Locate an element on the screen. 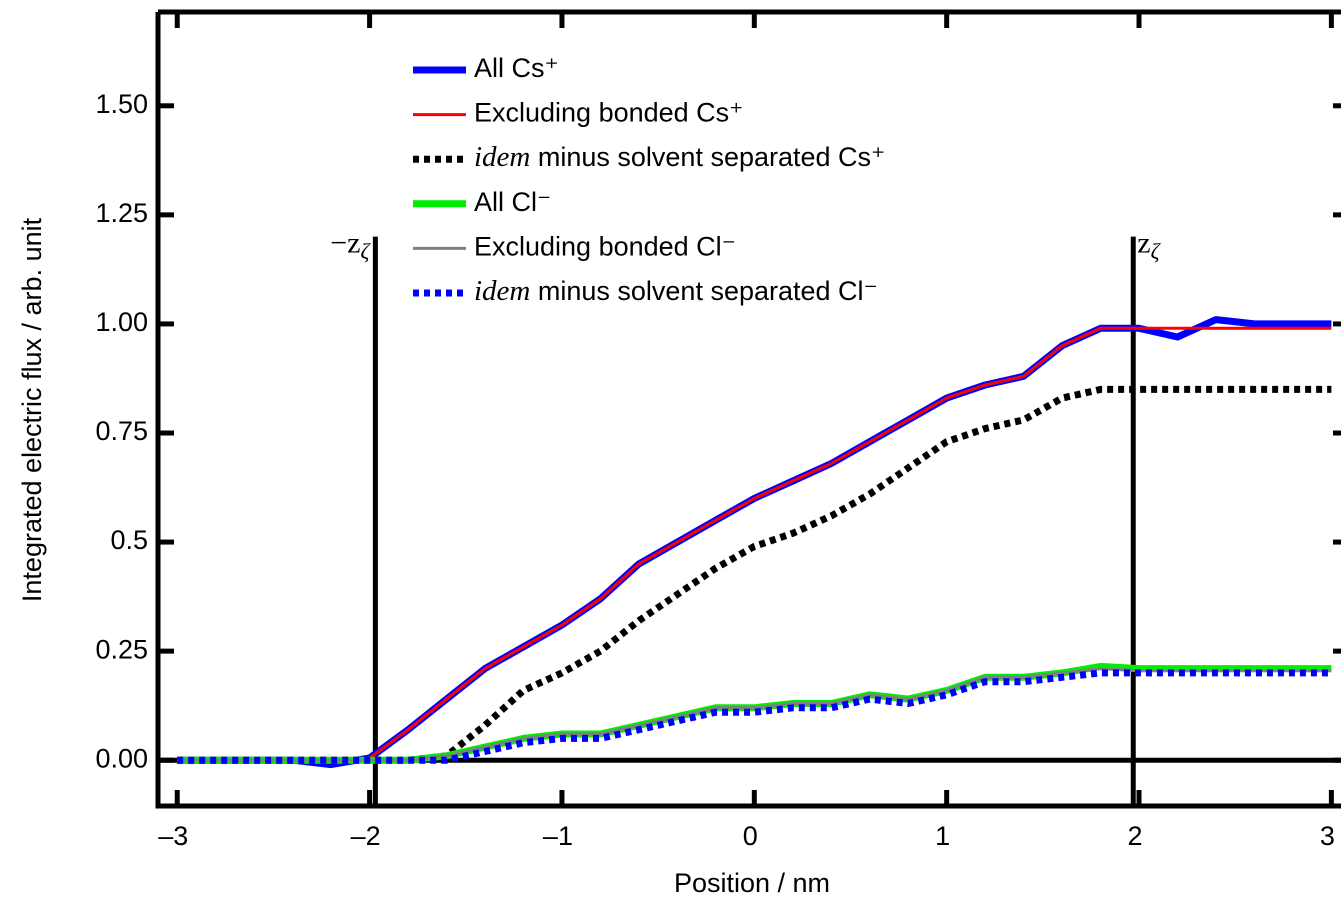 This screenshot has height=906, width=1341. x-tick-label: –3 is located at coordinates (173, 836).